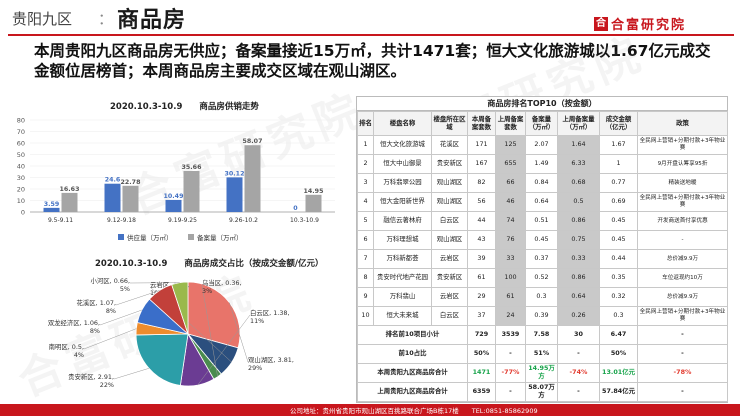 The width and height of the screenshot is (740, 416). I want to click on summary-row: 前10占比 50% -51% -50% -, so click(542, 354).